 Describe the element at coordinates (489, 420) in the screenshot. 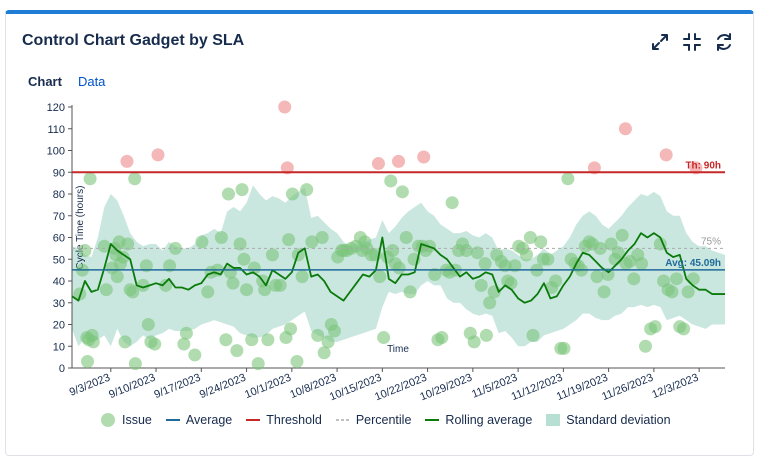

I see `legend-rolling-average-label: Rolling average` at that location.